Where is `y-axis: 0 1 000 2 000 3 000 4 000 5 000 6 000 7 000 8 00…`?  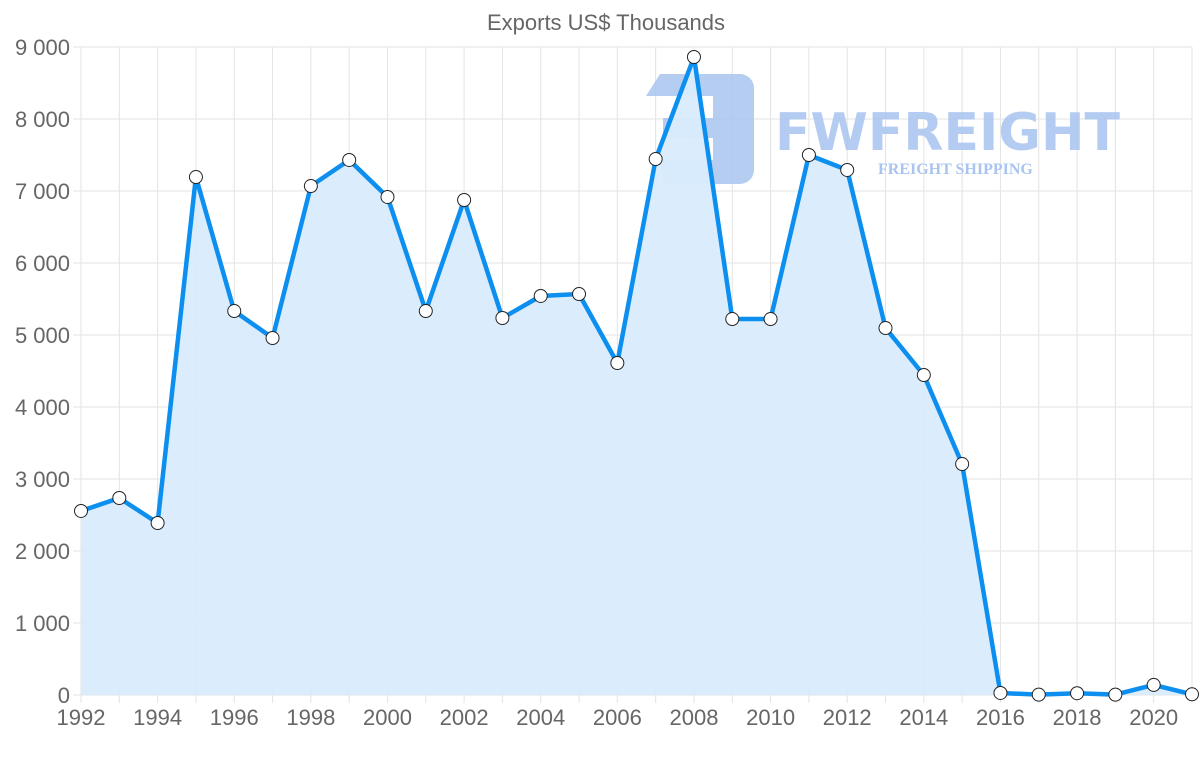
y-axis: 0 1 000 2 000 3 000 4 000 5 000 6 000 7 000 8 00… is located at coordinates (42, 371).